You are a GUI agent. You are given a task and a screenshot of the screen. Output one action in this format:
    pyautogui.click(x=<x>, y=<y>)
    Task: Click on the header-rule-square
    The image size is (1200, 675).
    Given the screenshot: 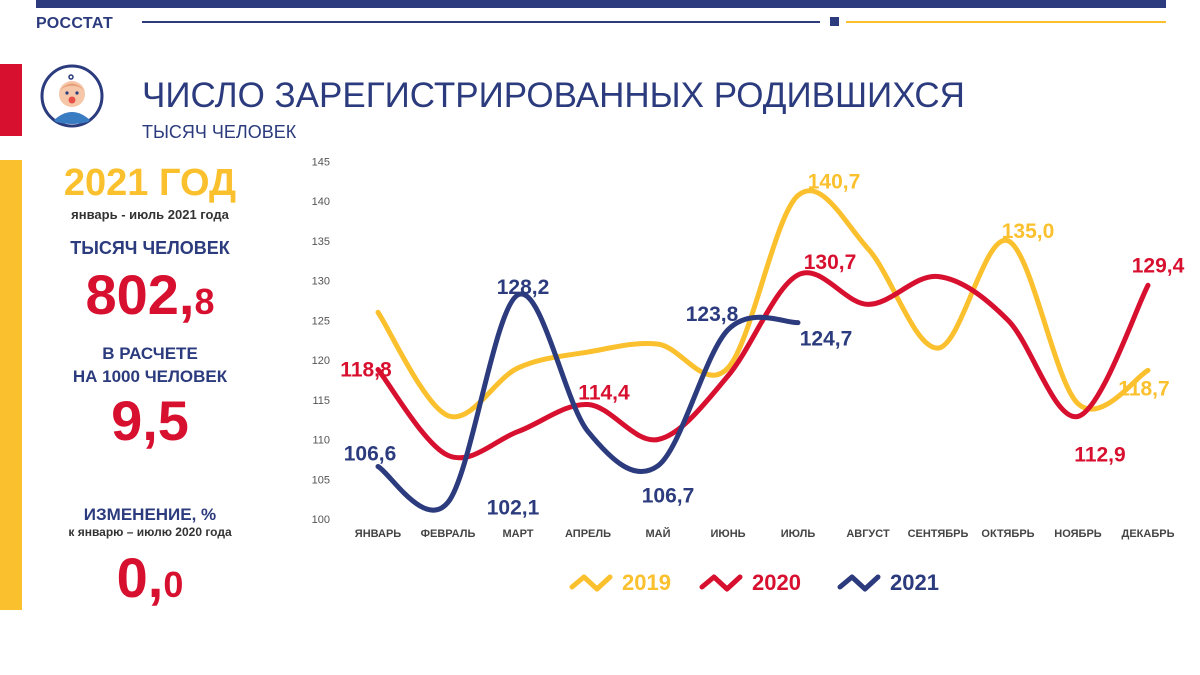 What is the action you would take?
    pyautogui.click(x=834, y=21)
    